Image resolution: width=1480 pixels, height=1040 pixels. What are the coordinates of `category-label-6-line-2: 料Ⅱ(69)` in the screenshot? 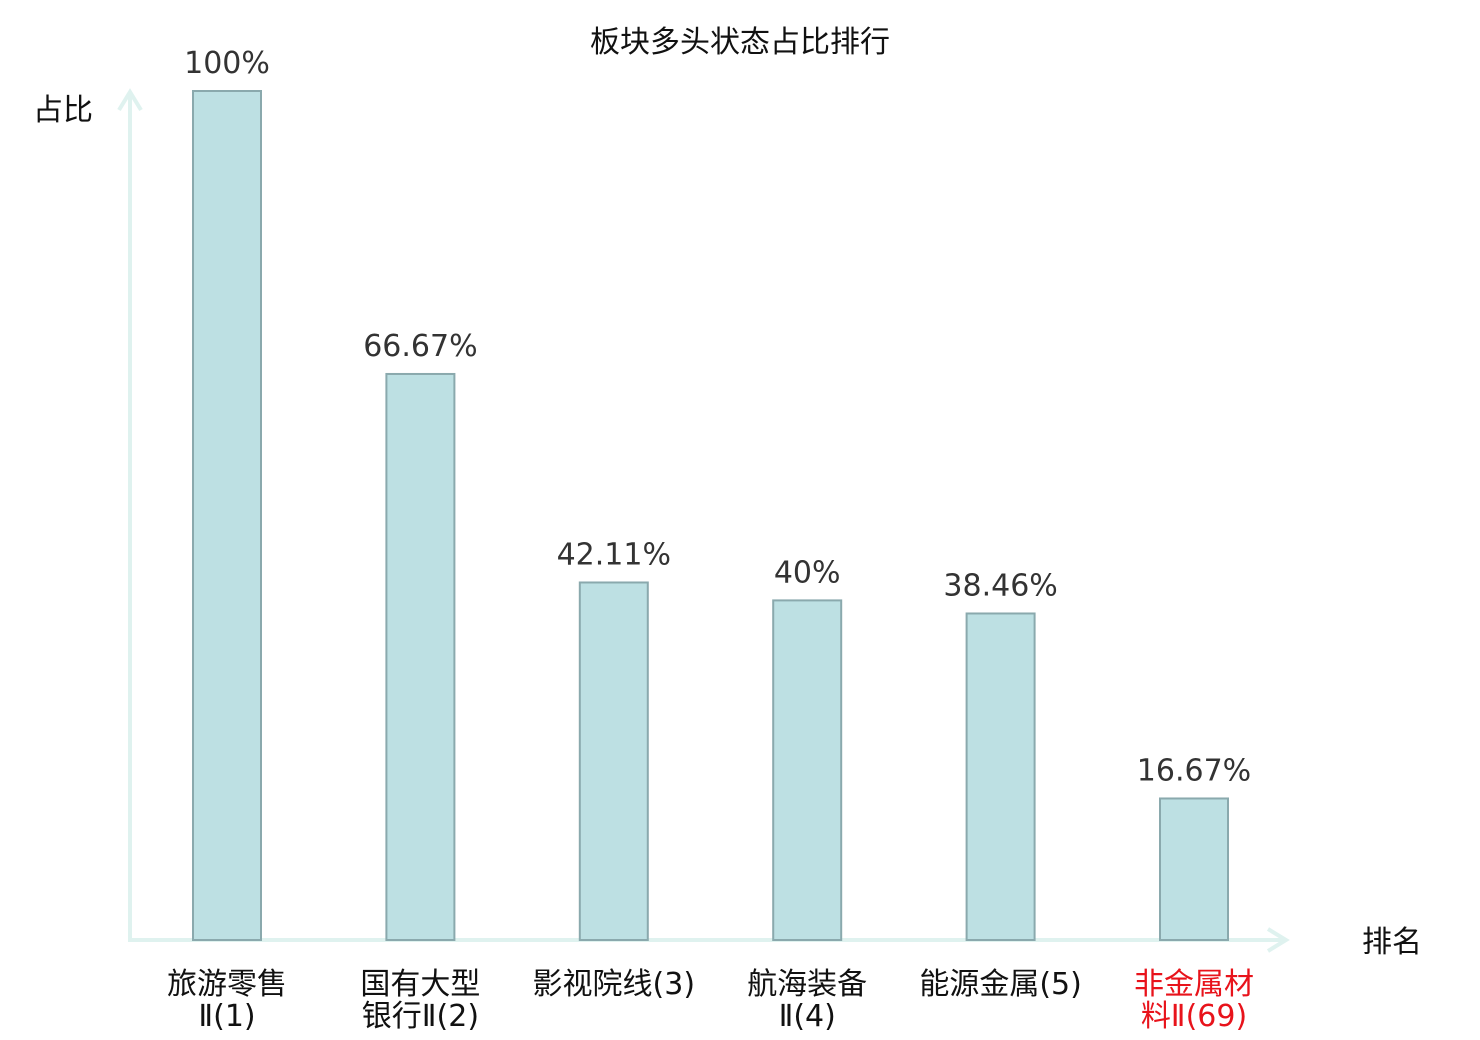 It's located at (1194, 1016).